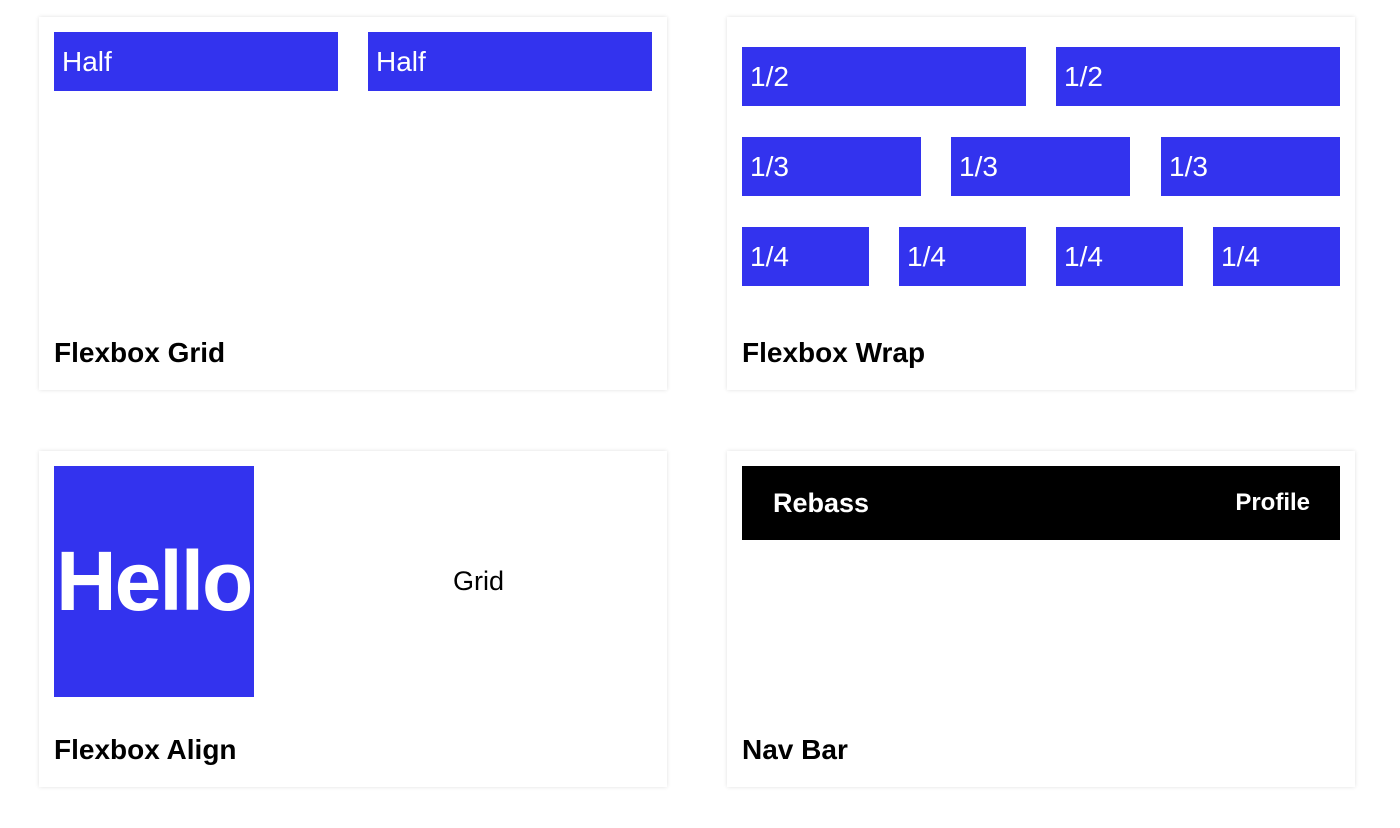 This screenshot has height=828, width=1400. Describe the element at coordinates (145, 749) in the screenshot. I see `card-title: Flexbox Align` at that location.